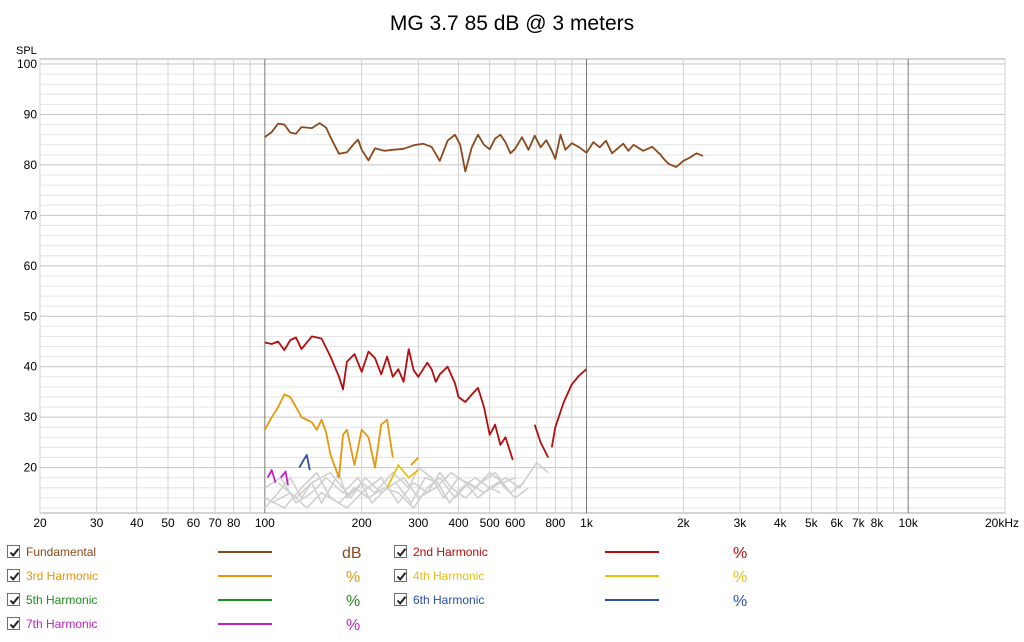 The image size is (1024, 642). Describe the element at coordinates (740, 577) in the screenshot. I see `legend-unit-4th-harmonic: %` at that location.